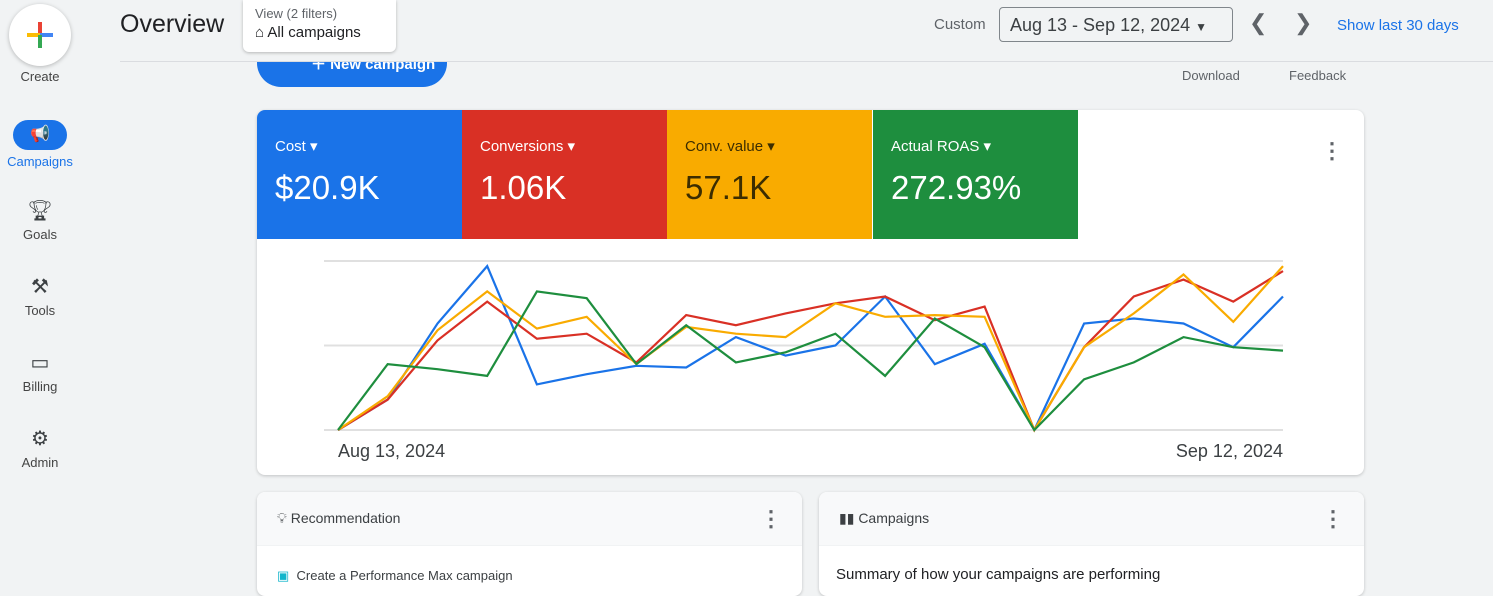 The height and width of the screenshot is (596, 1493). Describe the element at coordinates (728, 187) in the screenshot. I see `value: 57.1K` at that location.